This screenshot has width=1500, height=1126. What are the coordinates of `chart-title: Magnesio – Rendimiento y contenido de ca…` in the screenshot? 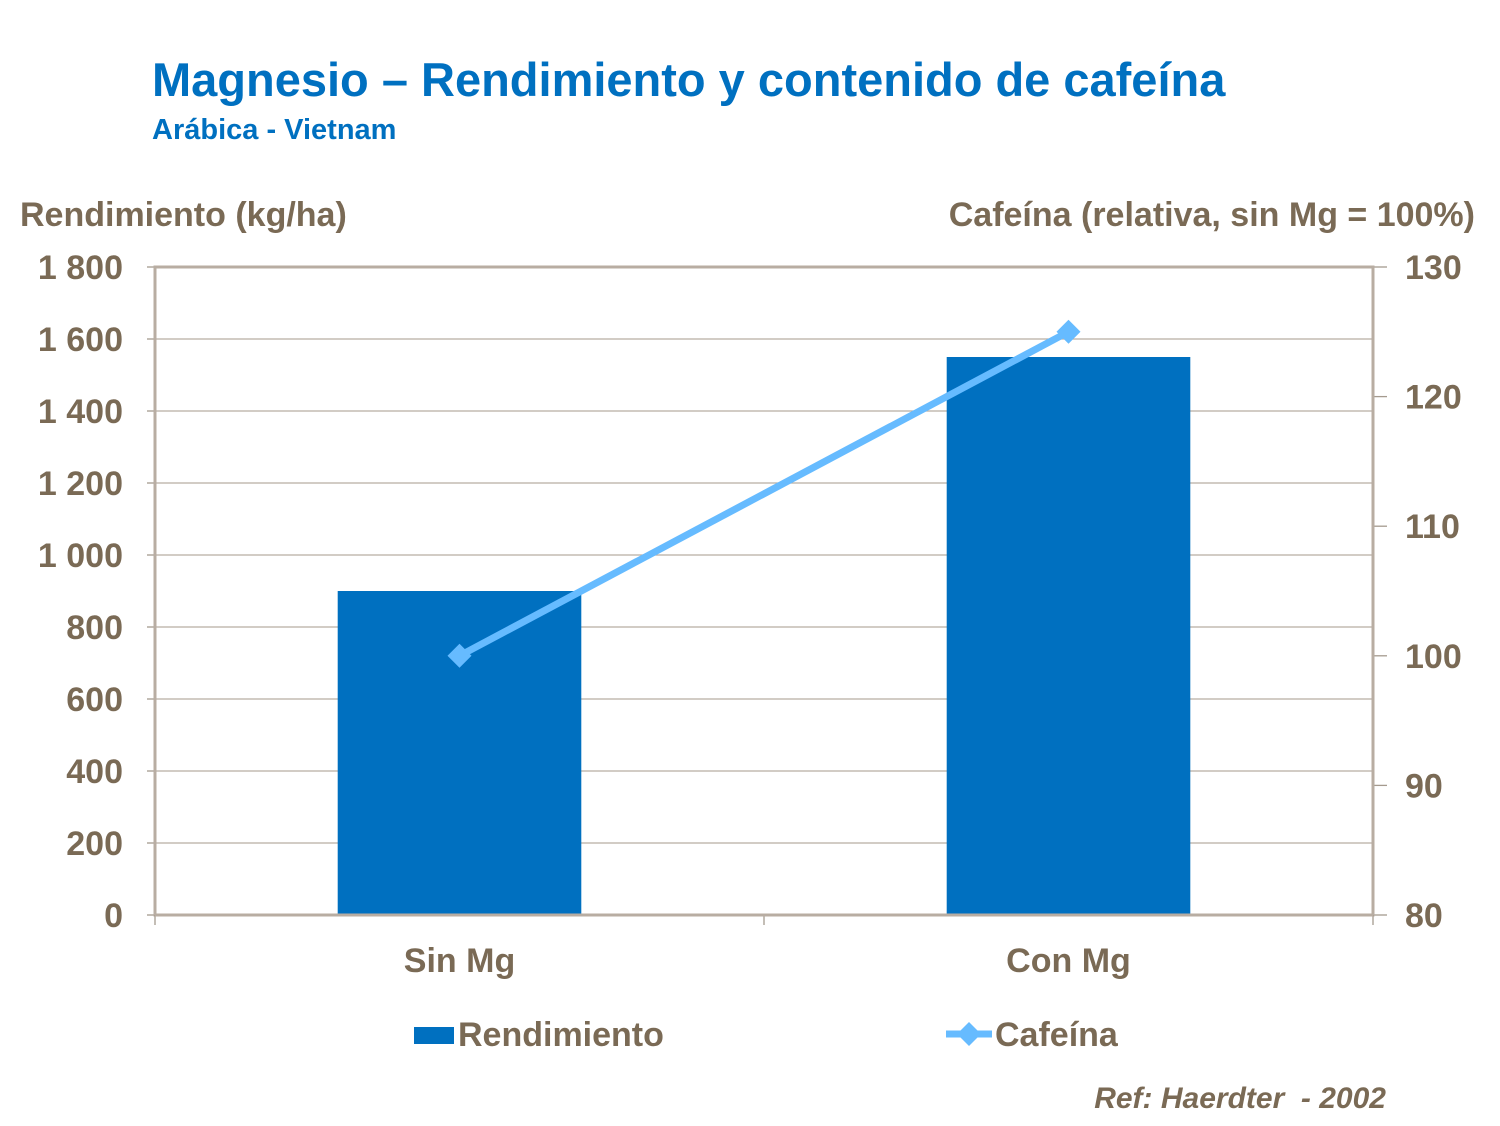 It's located at (689, 79).